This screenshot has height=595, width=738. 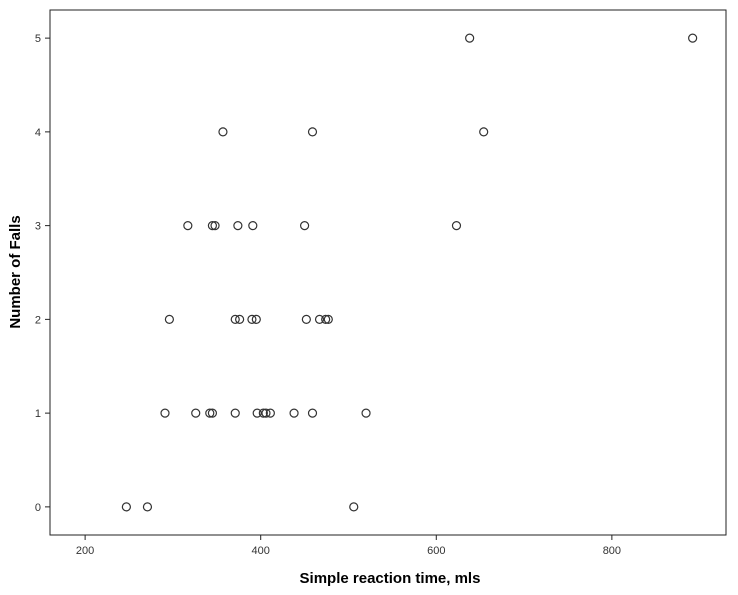 What do you see at coordinates (38, 39) in the screenshot?
I see `y-tick-label: 5` at bounding box center [38, 39].